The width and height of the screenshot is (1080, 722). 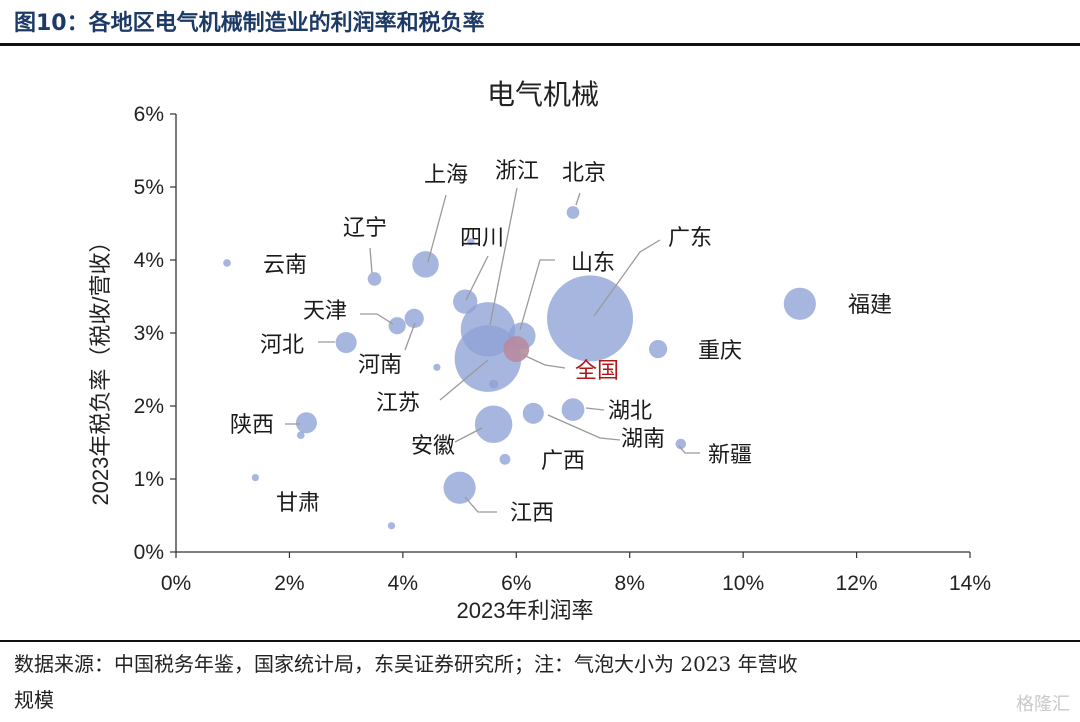 I want to click on bubble-广东, so click(x=590, y=318).